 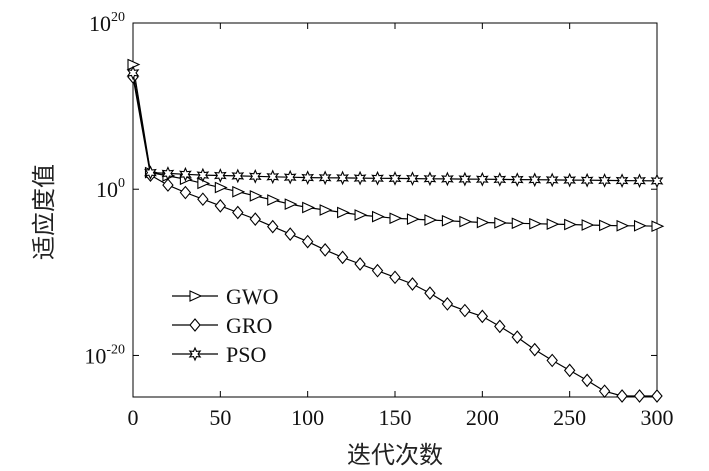 What do you see at coordinates (107, 23) in the screenshot?
I see `y-tick-label: 1020` at bounding box center [107, 23].